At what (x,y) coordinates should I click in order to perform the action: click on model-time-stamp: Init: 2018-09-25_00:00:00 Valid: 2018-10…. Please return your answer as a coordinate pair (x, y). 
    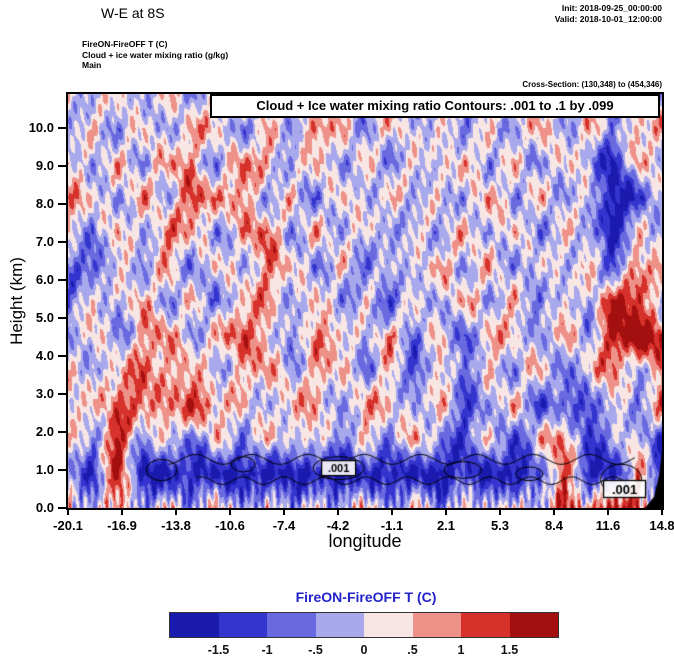
    Looking at the image, I should click on (608, 13).